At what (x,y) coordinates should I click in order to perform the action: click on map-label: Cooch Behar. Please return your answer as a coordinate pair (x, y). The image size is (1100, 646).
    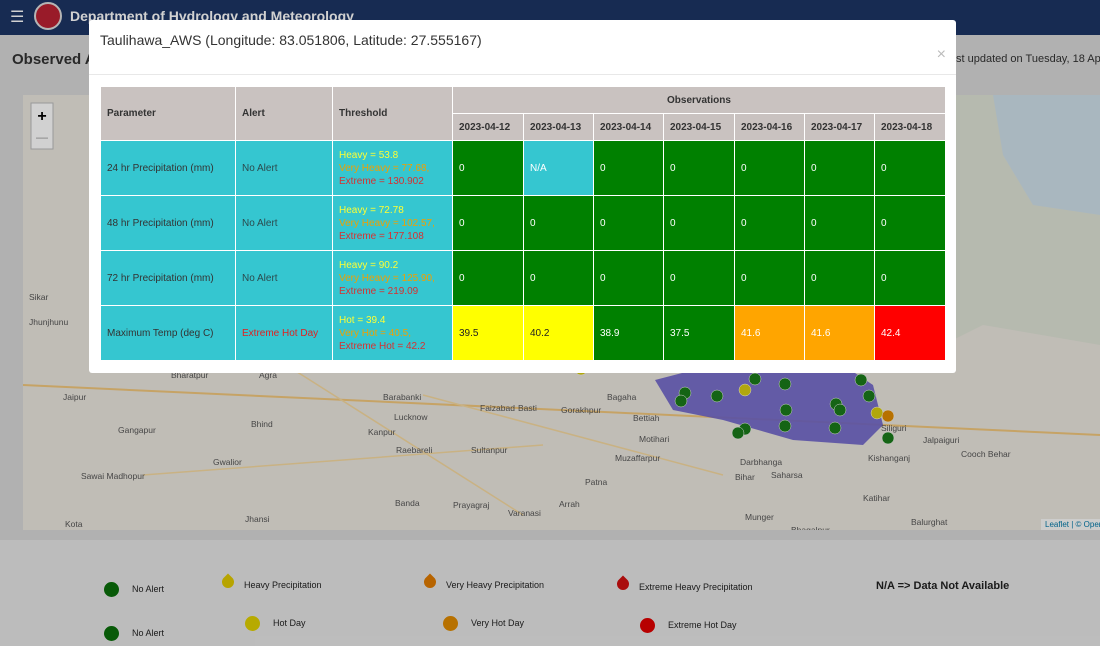
    Looking at the image, I should click on (986, 454).